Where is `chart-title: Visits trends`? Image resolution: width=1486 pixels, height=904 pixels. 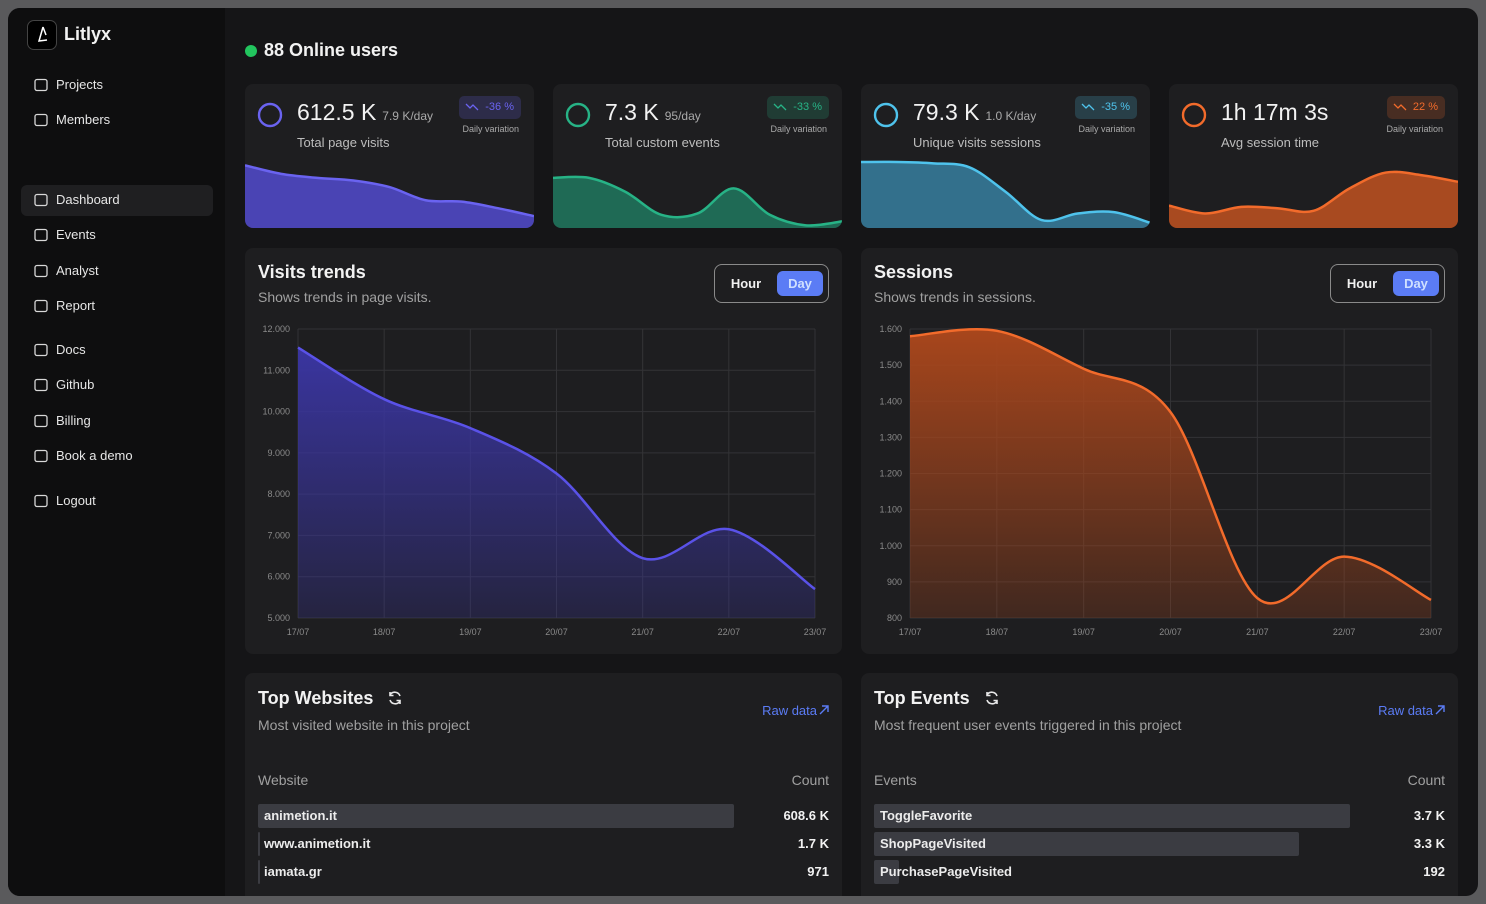
chart-title: Visits trends is located at coordinates (312, 272).